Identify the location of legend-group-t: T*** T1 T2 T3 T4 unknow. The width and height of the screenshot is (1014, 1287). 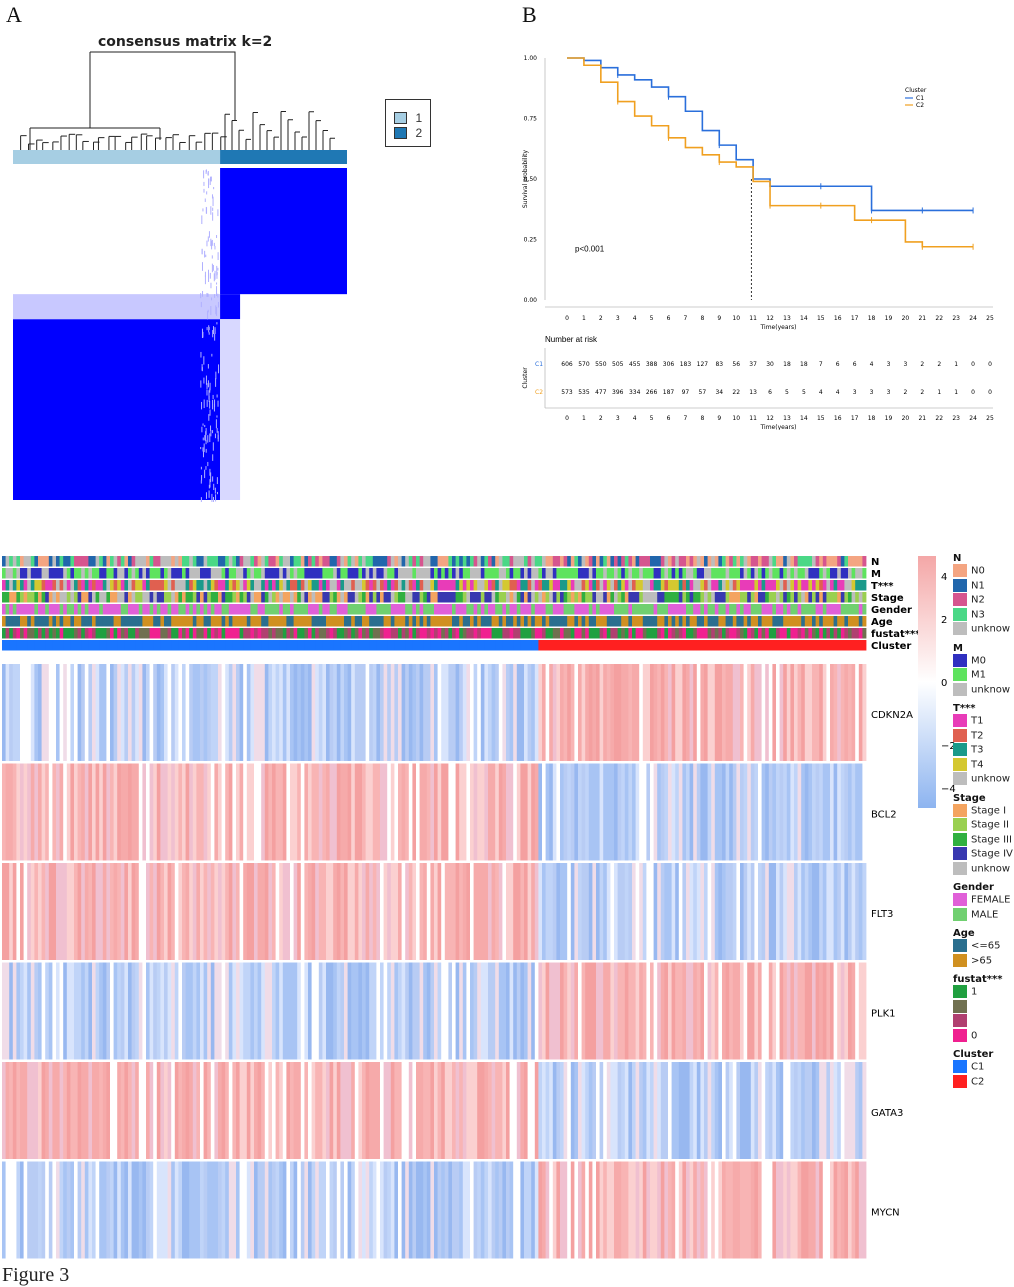
(983, 745).